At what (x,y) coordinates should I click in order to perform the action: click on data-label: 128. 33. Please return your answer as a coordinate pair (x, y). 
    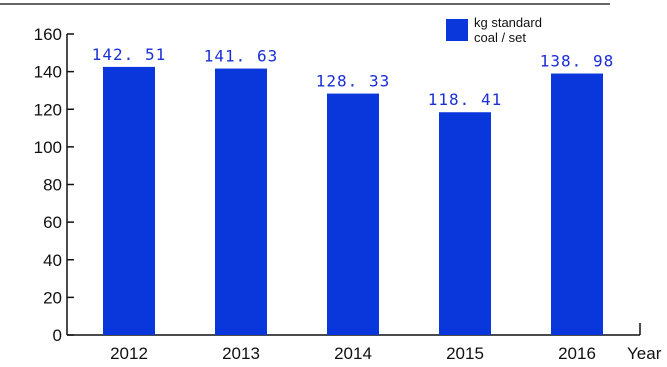
    Looking at the image, I should click on (353, 81).